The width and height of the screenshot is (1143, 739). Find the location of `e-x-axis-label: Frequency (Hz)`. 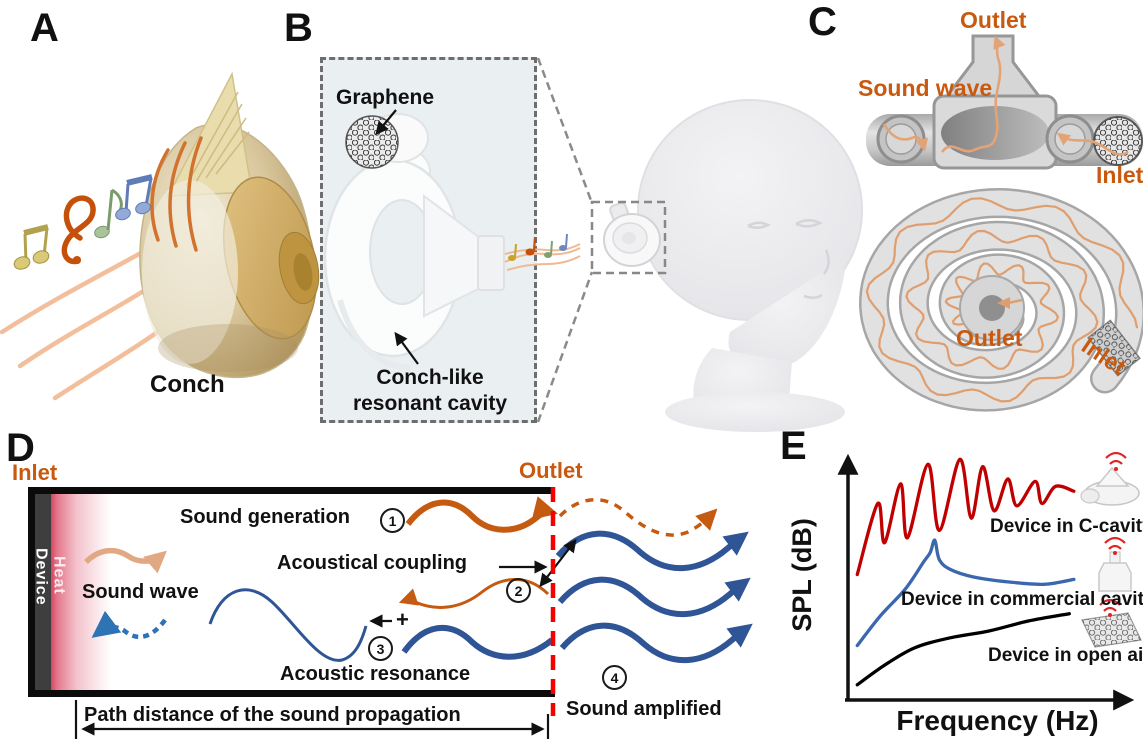

e-x-axis-label: Frequency (Hz) is located at coordinates (997, 720).